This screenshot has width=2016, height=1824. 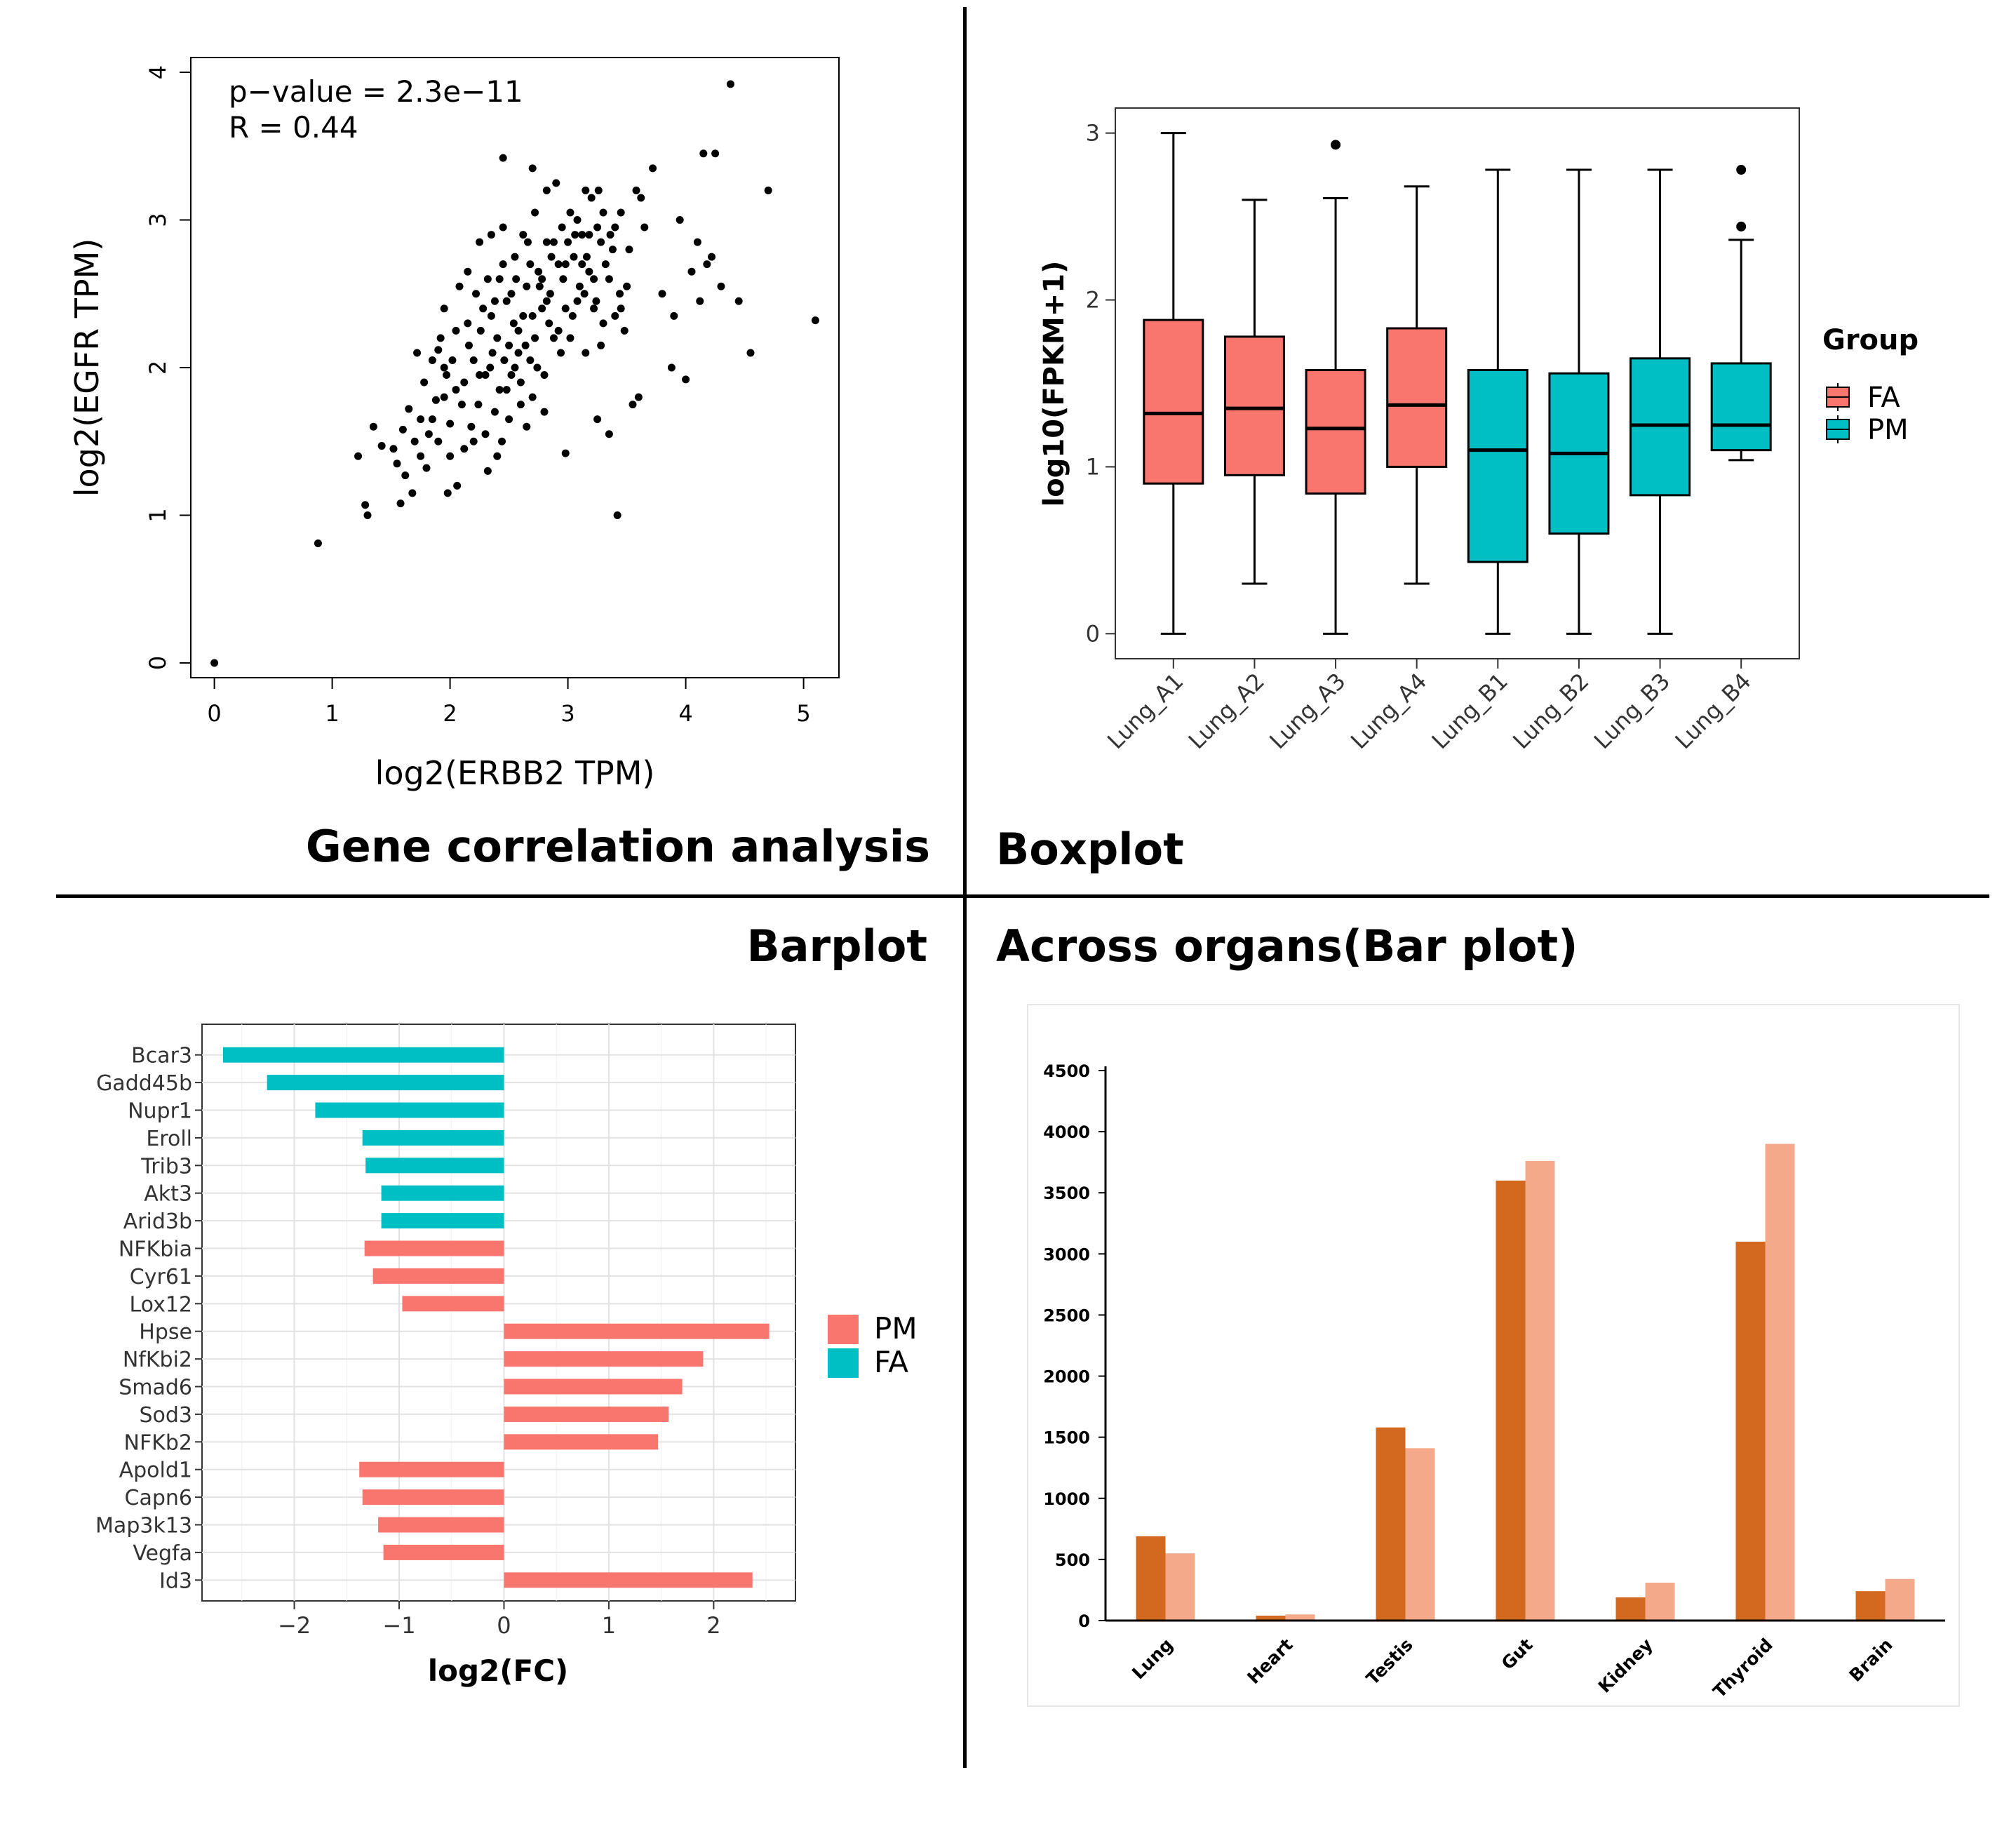 I want to click on barplot-y-tick-label: Sod3, so click(x=165, y=1416).